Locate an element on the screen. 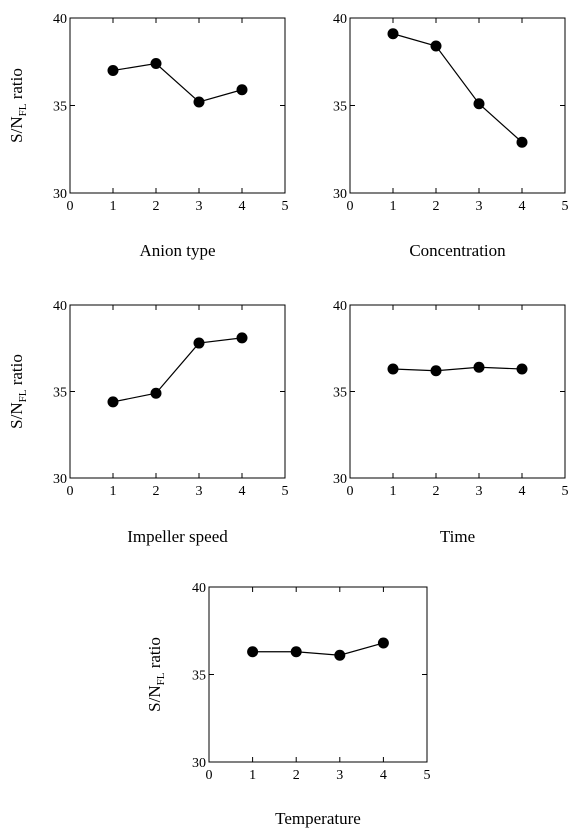 This screenshot has height=837, width=571. x-axis-title: Time is located at coordinates (457, 536).